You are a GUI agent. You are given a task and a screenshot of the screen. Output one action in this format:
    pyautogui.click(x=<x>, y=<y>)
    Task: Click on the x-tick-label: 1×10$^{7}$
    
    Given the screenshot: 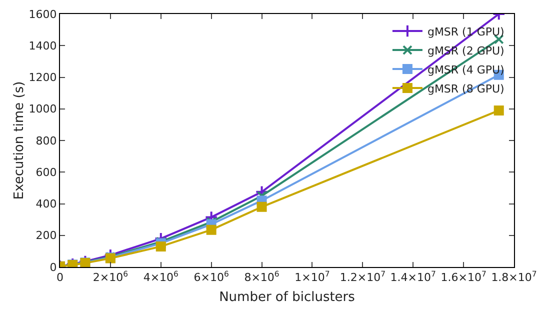 What is the action you would take?
    pyautogui.click(x=312, y=277)
    